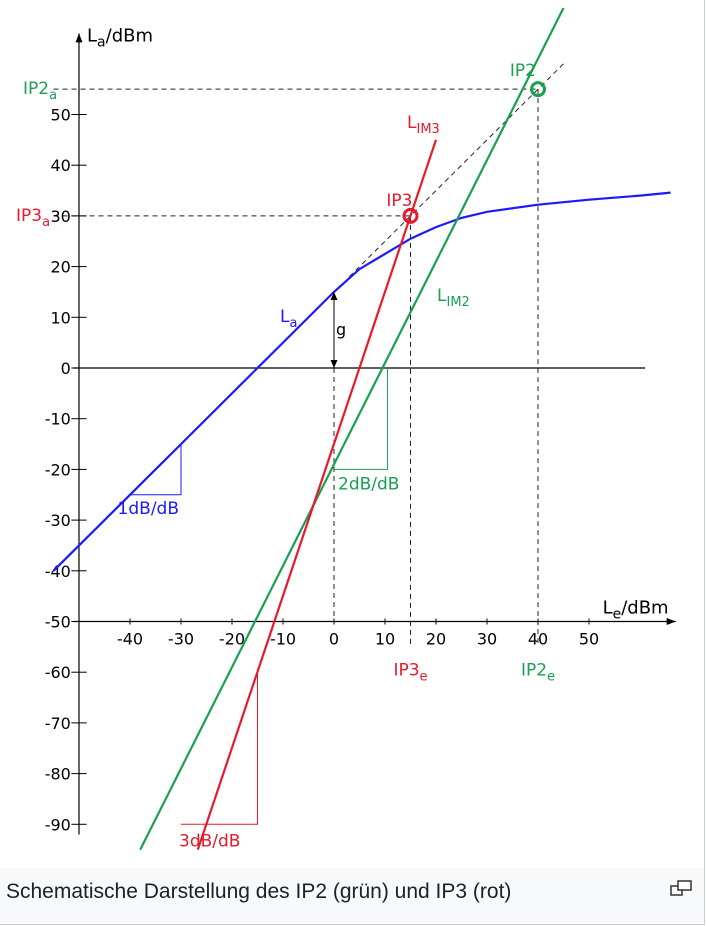 This screenshot has height=926, width=706. Describe the element at coordinates (60, 317) in the screenshot. I see `y-tick-label: 10` at that location.